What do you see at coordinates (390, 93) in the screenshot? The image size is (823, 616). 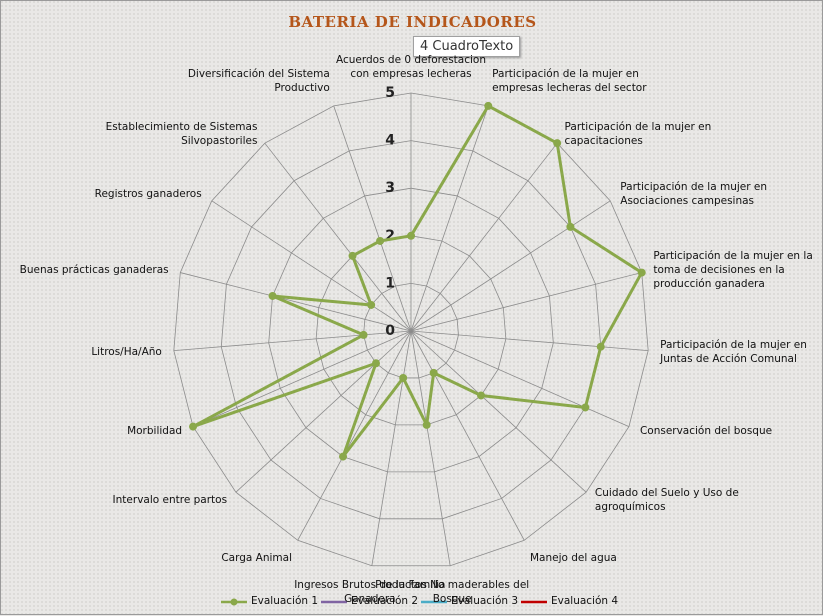 I see `y-tick-label: 5` at bounding box center [390, 93].